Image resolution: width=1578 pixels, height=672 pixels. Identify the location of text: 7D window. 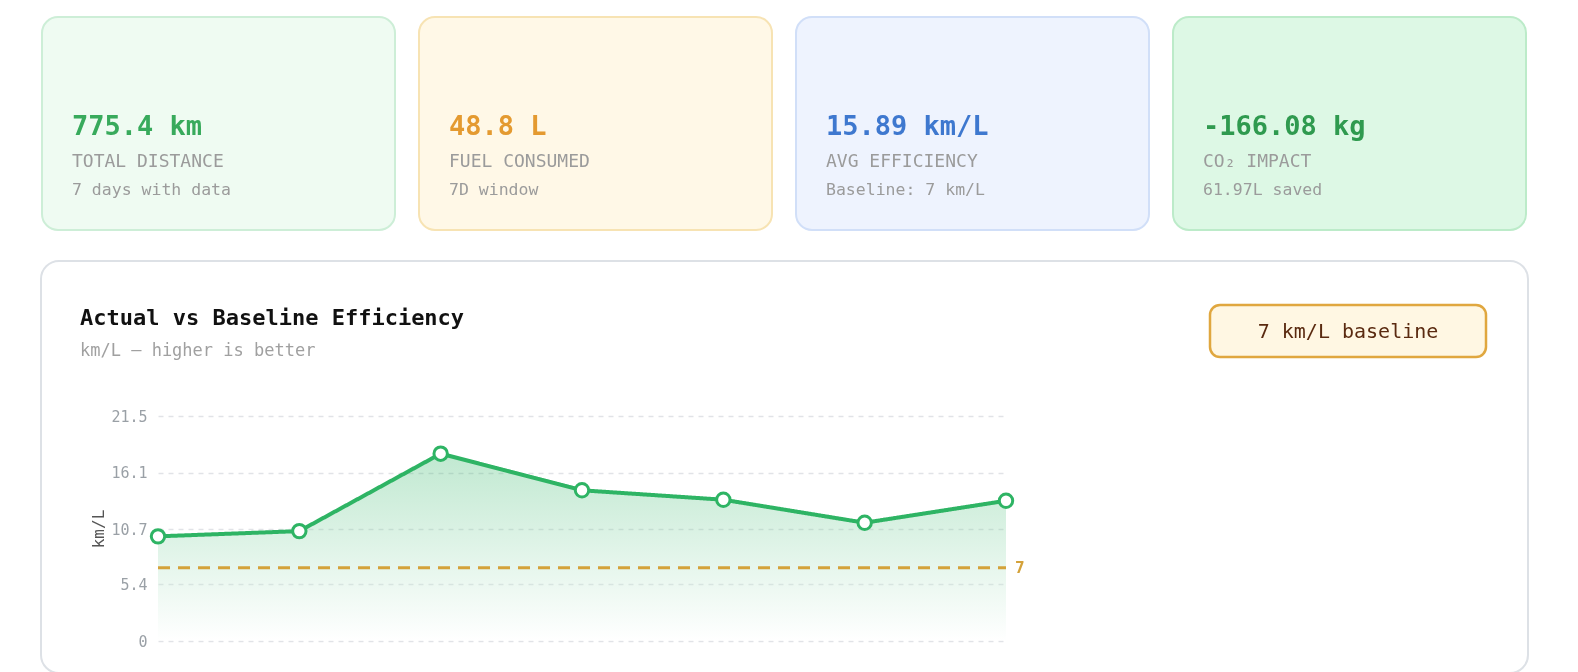
(494, 189).